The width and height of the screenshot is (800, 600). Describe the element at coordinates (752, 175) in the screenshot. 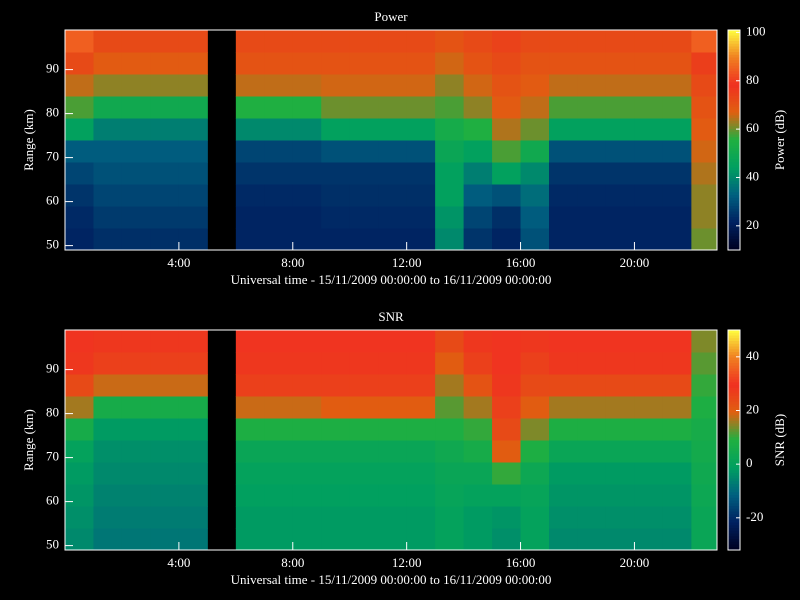

I see `colorbar-tick-label: 40` at that location.